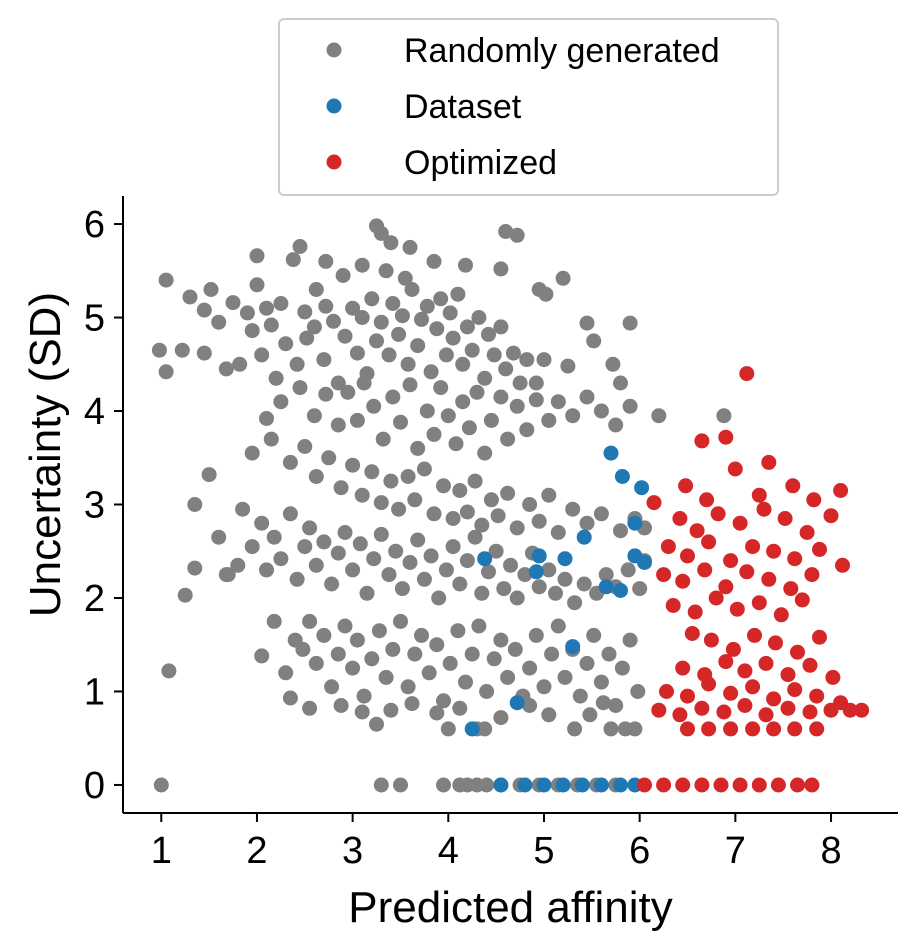 Image resolution: width=918 pixels, height=952 pixels. I want to click on y-tick-label: 1, so click(94, 692).